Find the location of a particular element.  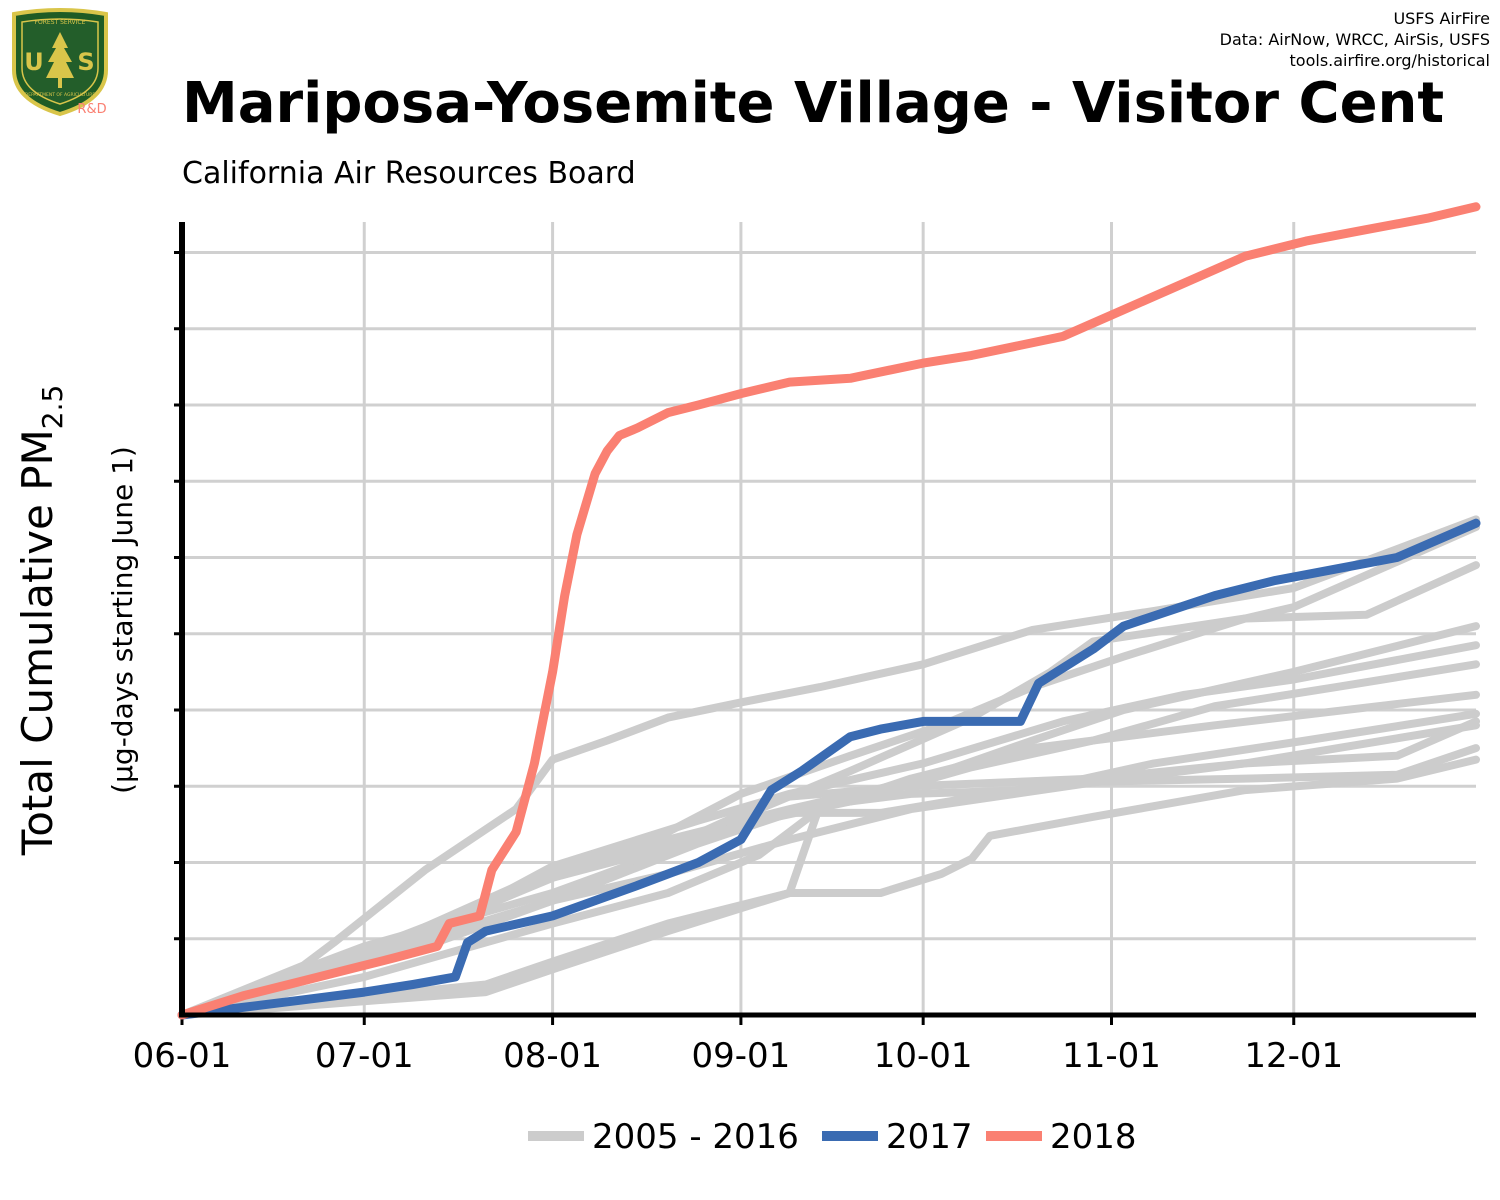

x-tick-label: 12-01 is located at coordinates (1293, 1056).